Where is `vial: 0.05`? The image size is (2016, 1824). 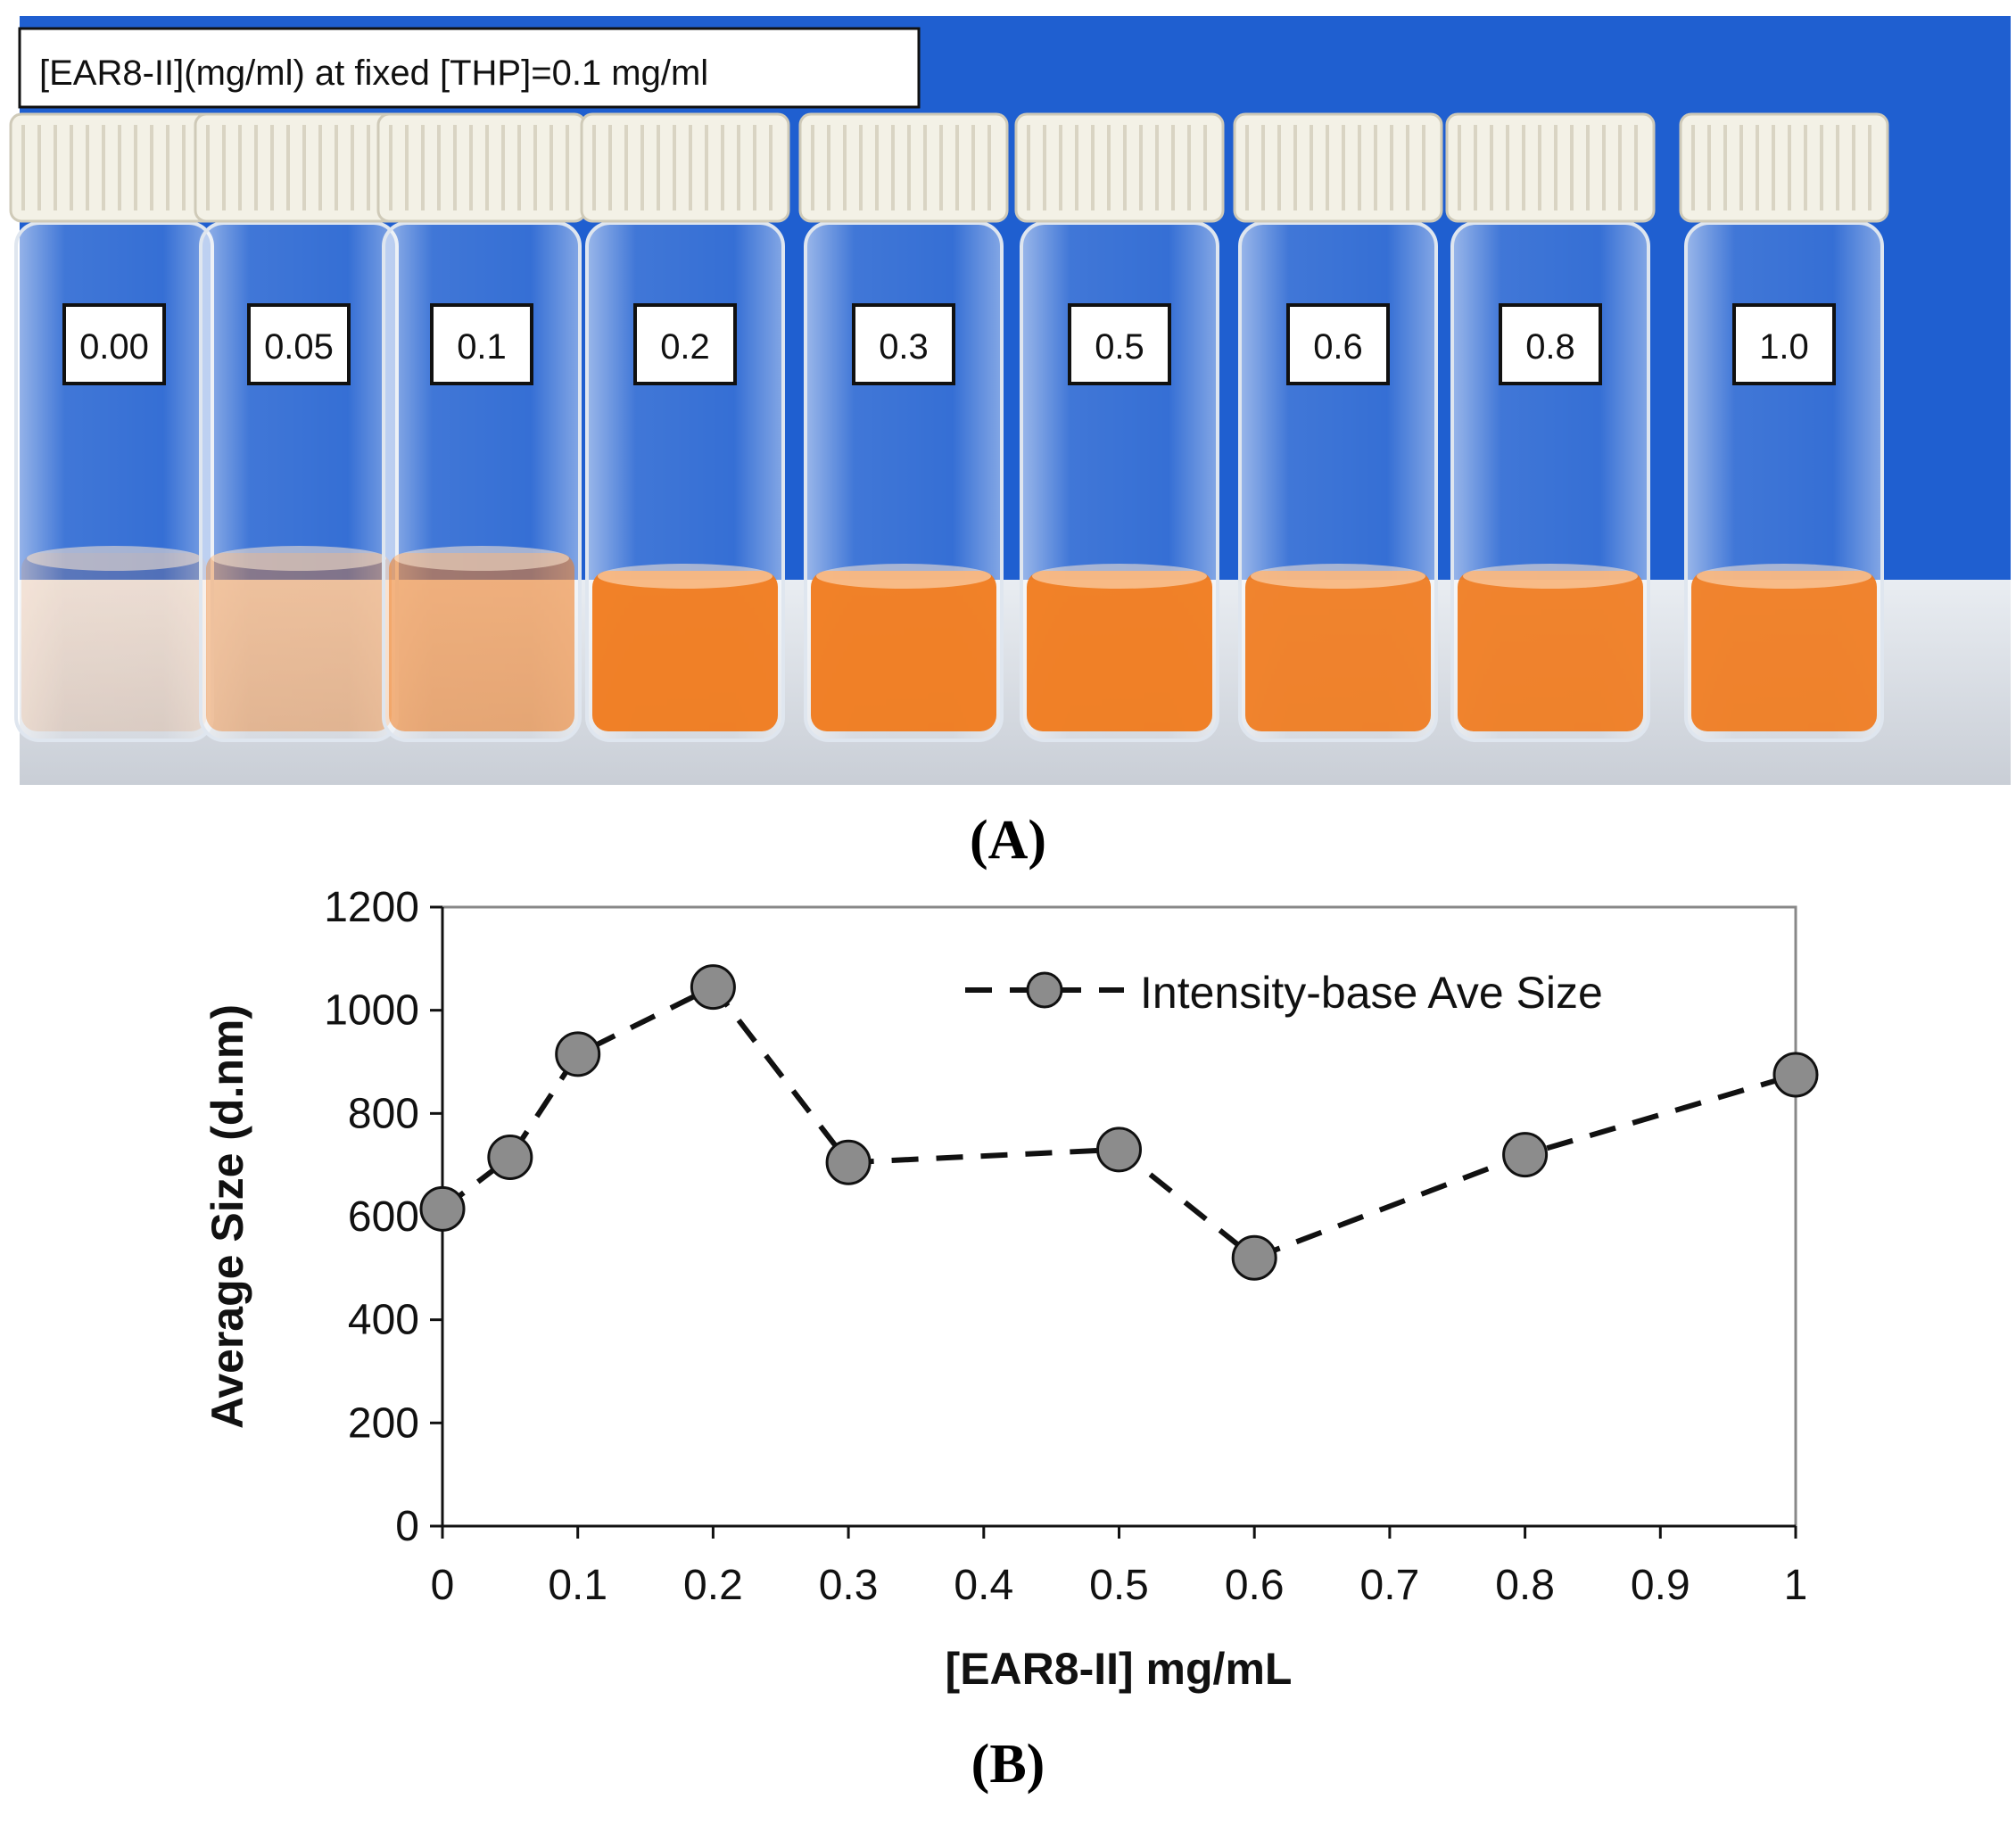 vial: 0.05 is located at coordinates (299, 427).